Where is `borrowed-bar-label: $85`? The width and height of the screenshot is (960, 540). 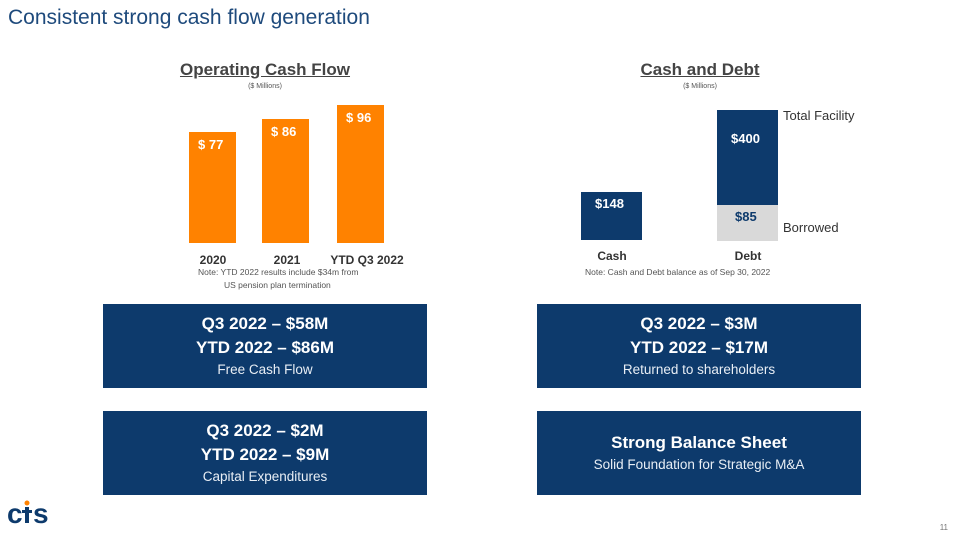
borrowed-bar-label: $85 is located at coordinates (746, 216).